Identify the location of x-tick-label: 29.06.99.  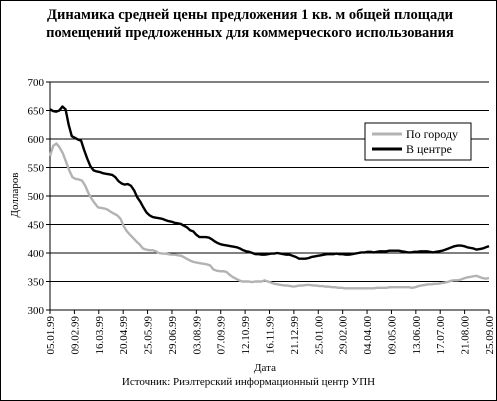
(173, 335).